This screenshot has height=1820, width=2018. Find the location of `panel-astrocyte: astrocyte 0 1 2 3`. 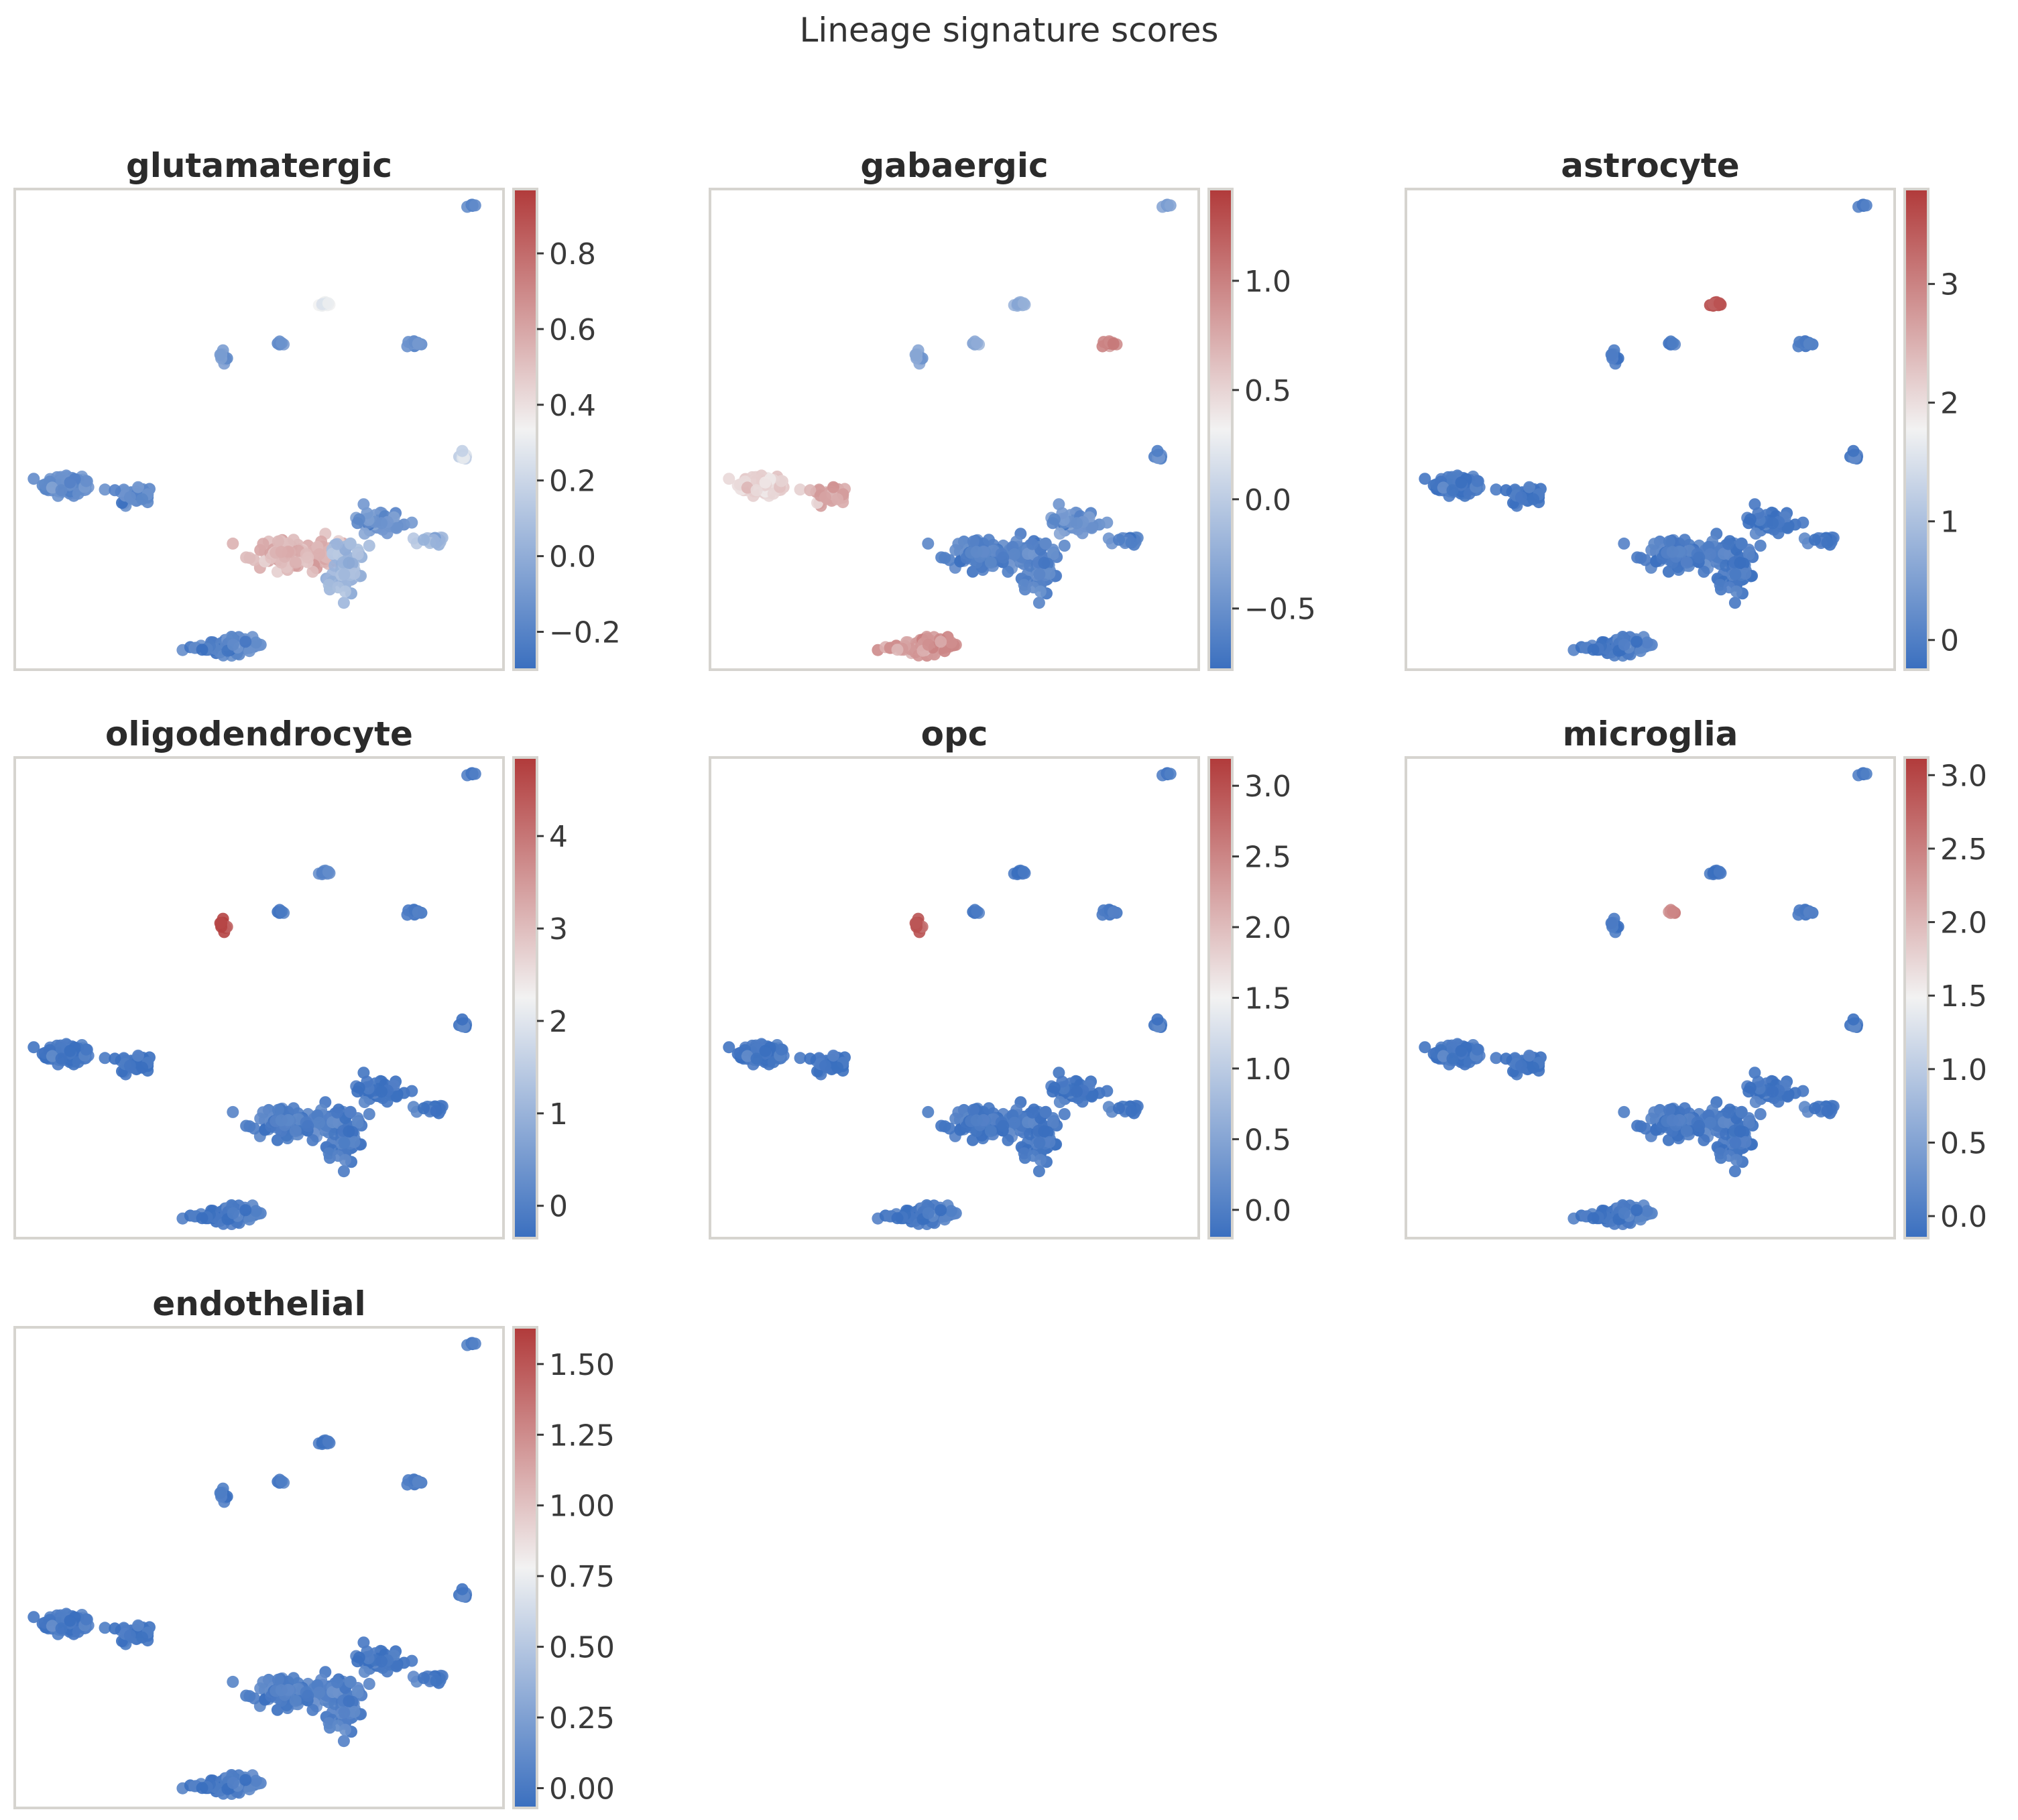

panel-astrocyte: astrocyte 0 1 2 3 is located at coordinates (1682, 408).